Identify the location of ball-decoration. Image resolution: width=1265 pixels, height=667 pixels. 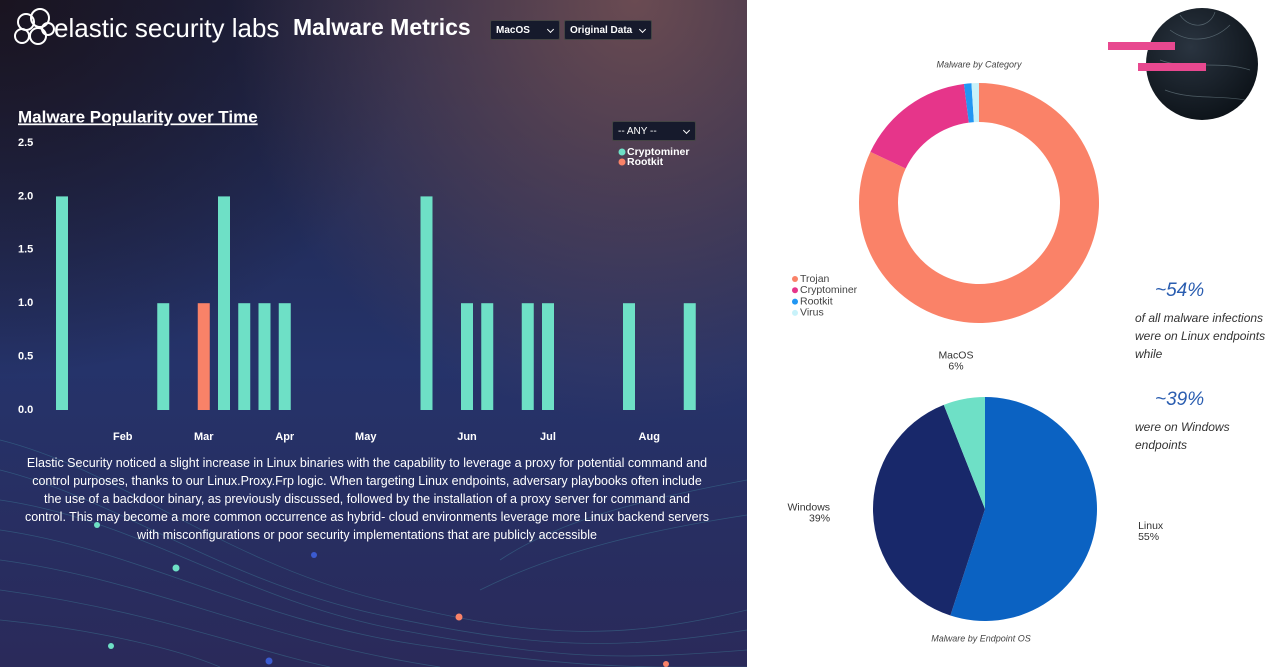
(1183, 64).